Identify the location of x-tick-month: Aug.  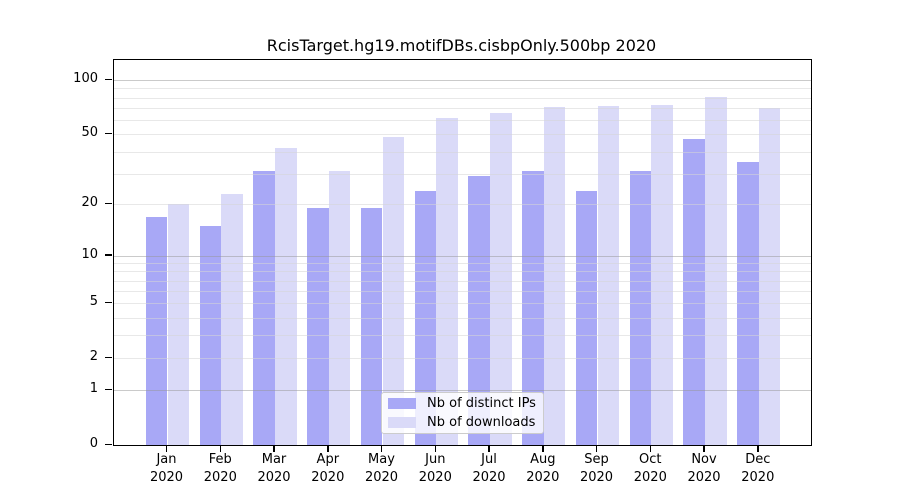
(543, 459).